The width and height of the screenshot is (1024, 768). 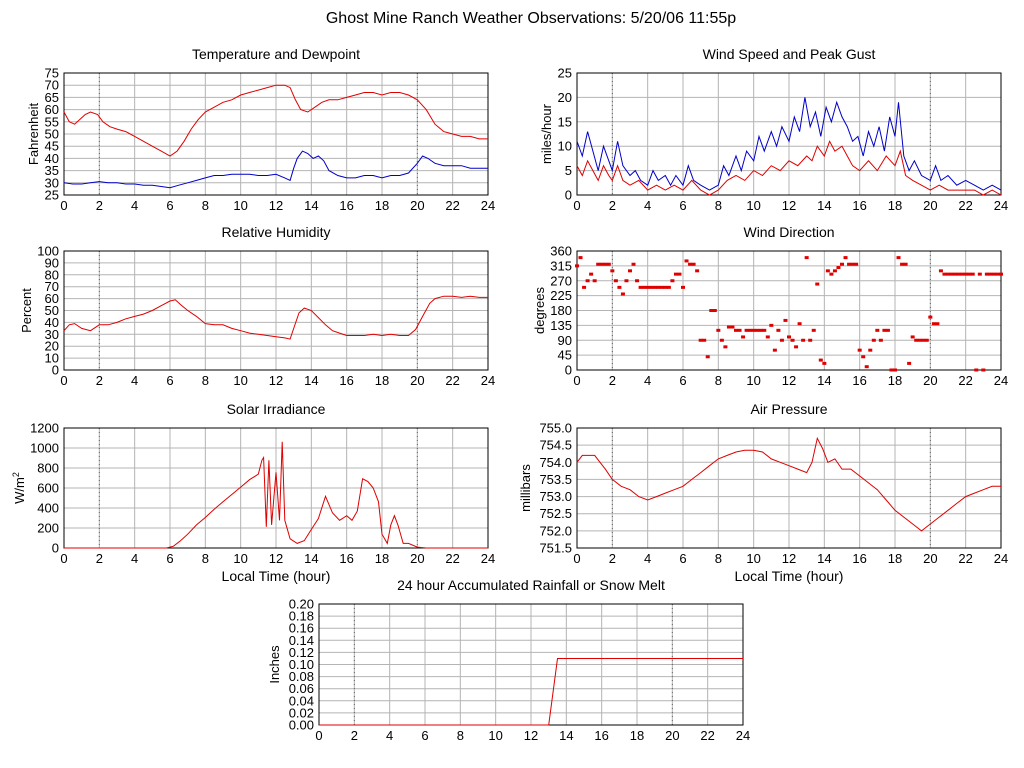 I want to click on y-axis-label: W/m2, so click(x=19, y=488).